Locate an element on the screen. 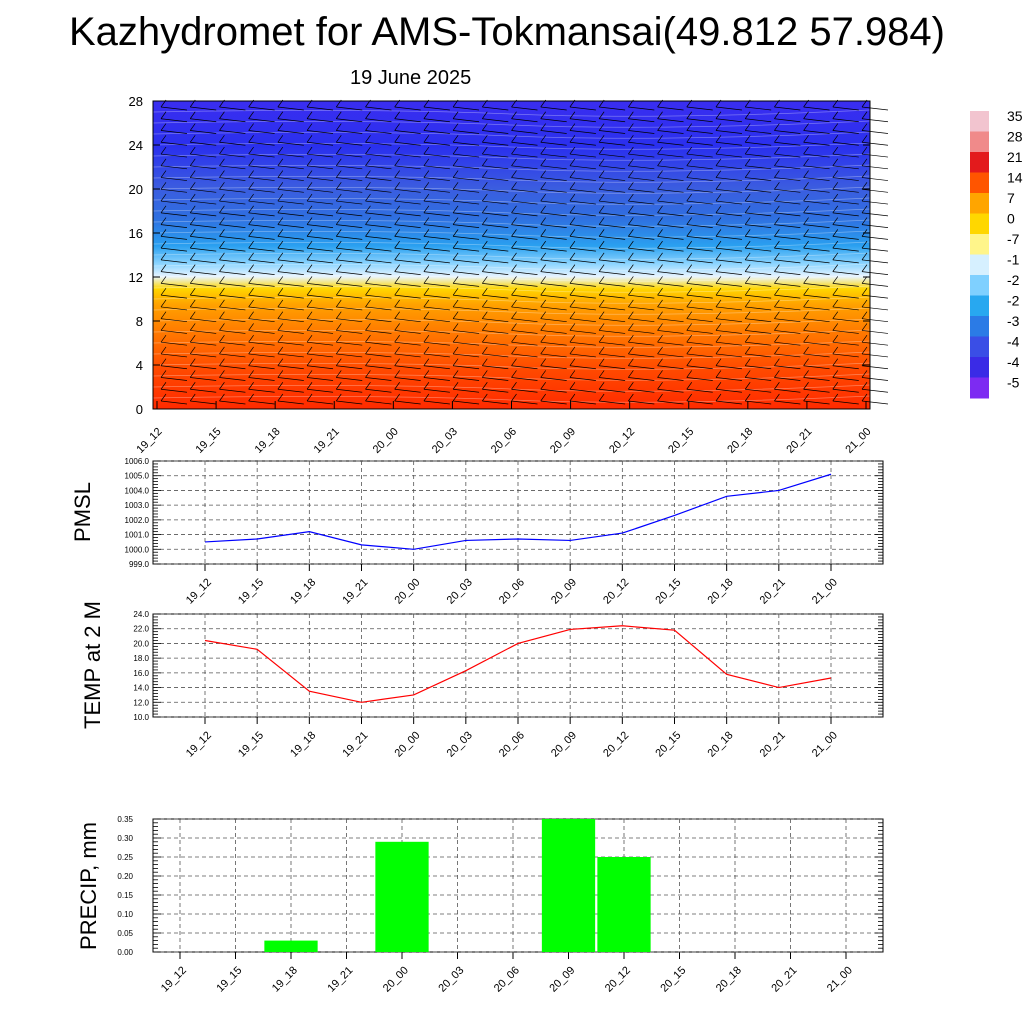 The height and width of the screenshot is (1024, 1024). temp-x-tick-label: 20_18 is located at coordinates (720, 744).